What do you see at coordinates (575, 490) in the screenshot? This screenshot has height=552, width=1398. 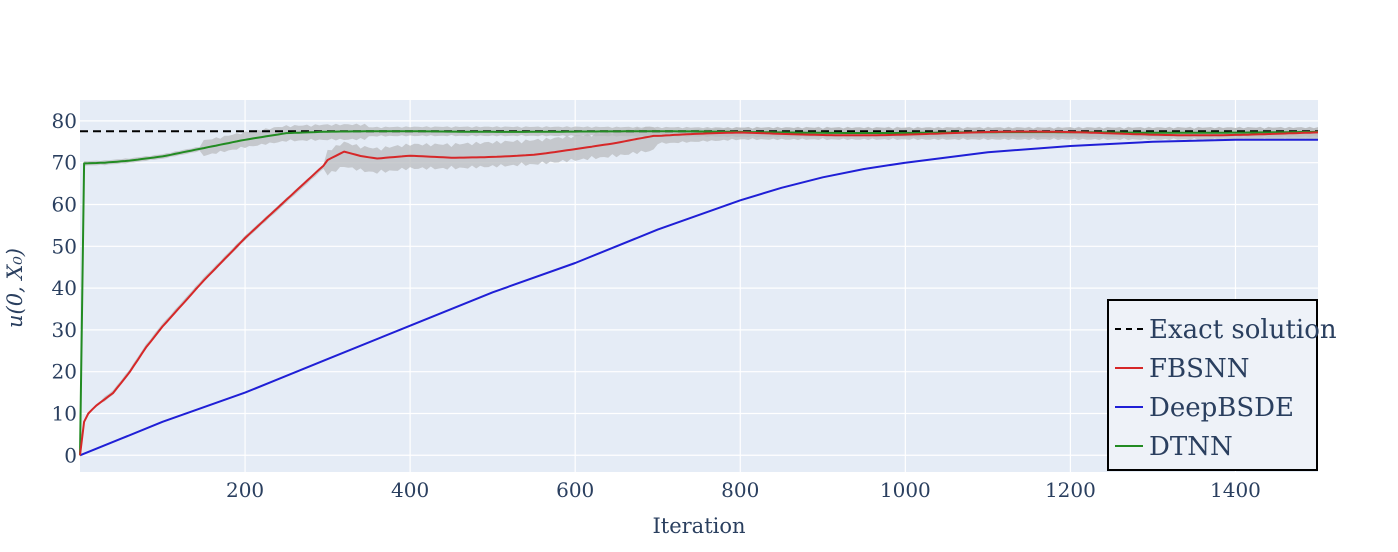 I see `x-tick-label: 600` at bounding box center [575, 490].